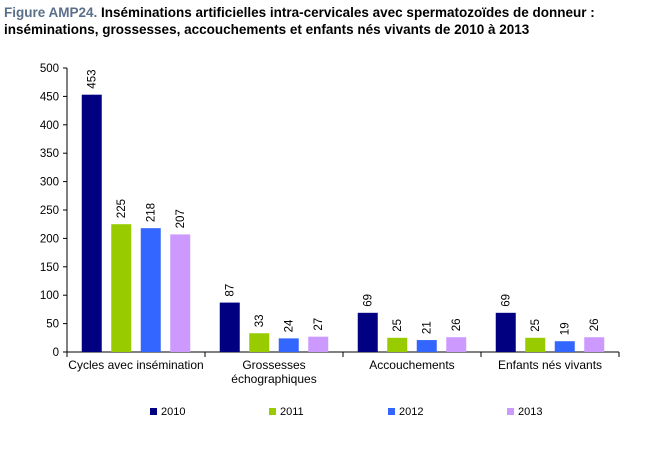 The height and width of the screenshot is (450, 669). I want to click on y-tick-label: 400, so click(49, 126).